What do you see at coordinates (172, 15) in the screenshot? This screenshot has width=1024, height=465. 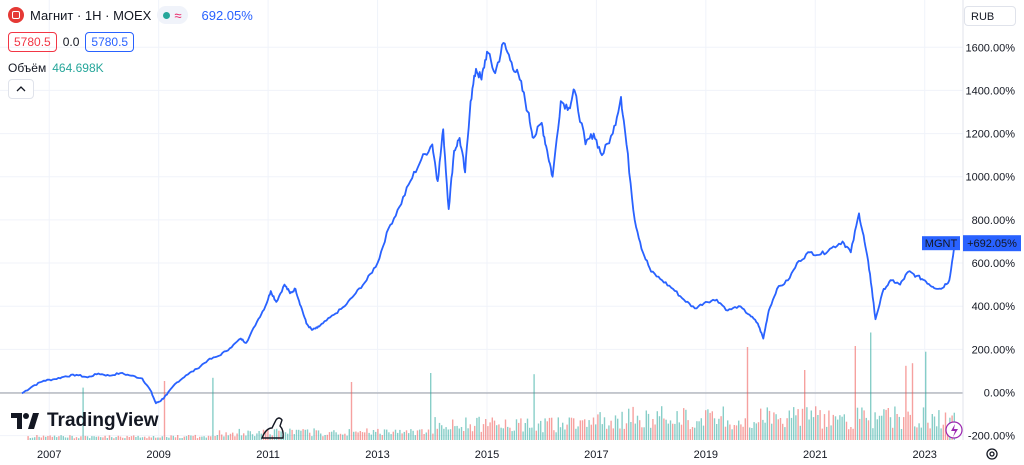 I see `market-status-badge: ≈` at bounding box center [172, 15].